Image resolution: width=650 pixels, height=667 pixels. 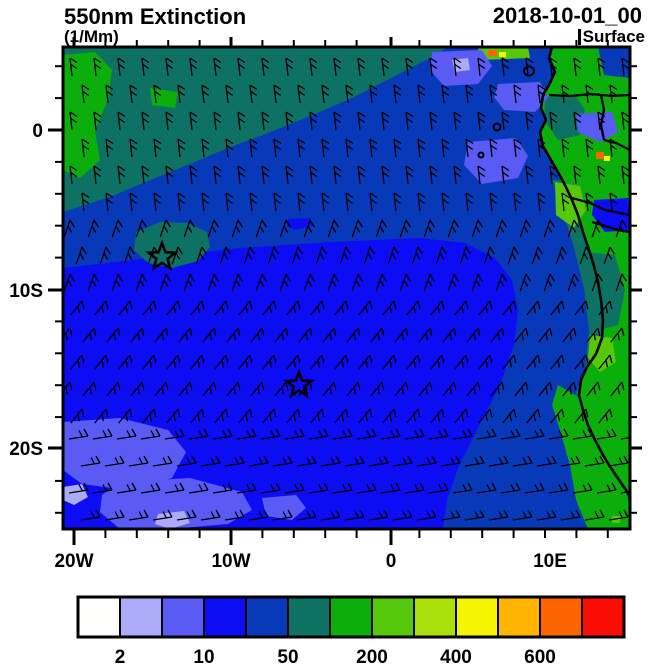 What do you see at coordinates (230, 561) in the screenshot?
I see `x-tick-label: 10W` at bounding box center [230, 561].